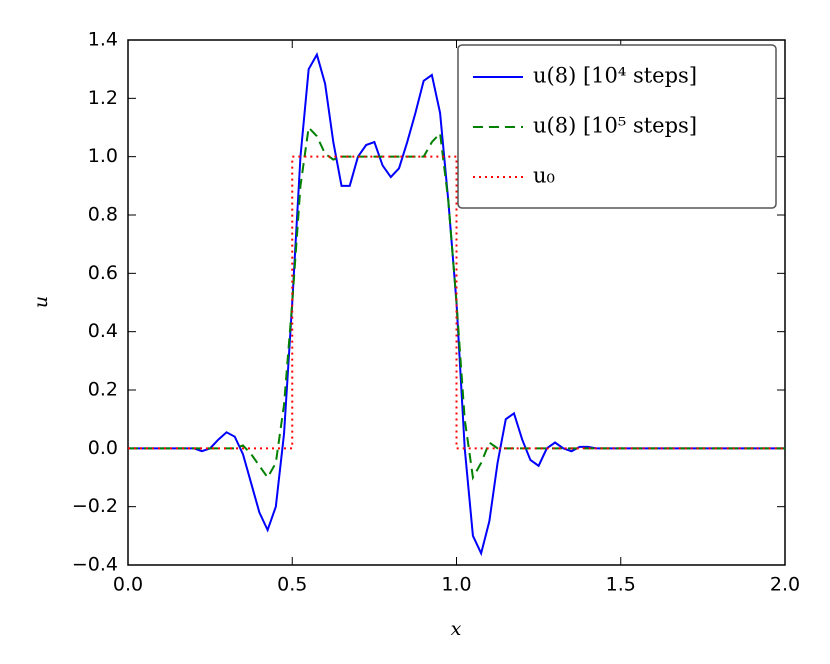  What do you see at coordinates (95, 565) in the screenshot?
I see `y-tick-label: −0.4` at bounding box center [95, 565].